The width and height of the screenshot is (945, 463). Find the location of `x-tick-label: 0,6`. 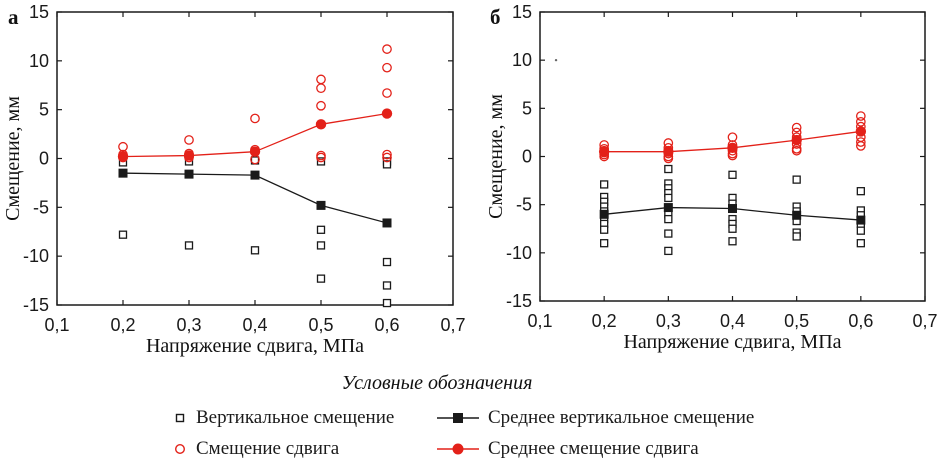

x-tick-label: 0,6 is located at coordinates (860, 321).